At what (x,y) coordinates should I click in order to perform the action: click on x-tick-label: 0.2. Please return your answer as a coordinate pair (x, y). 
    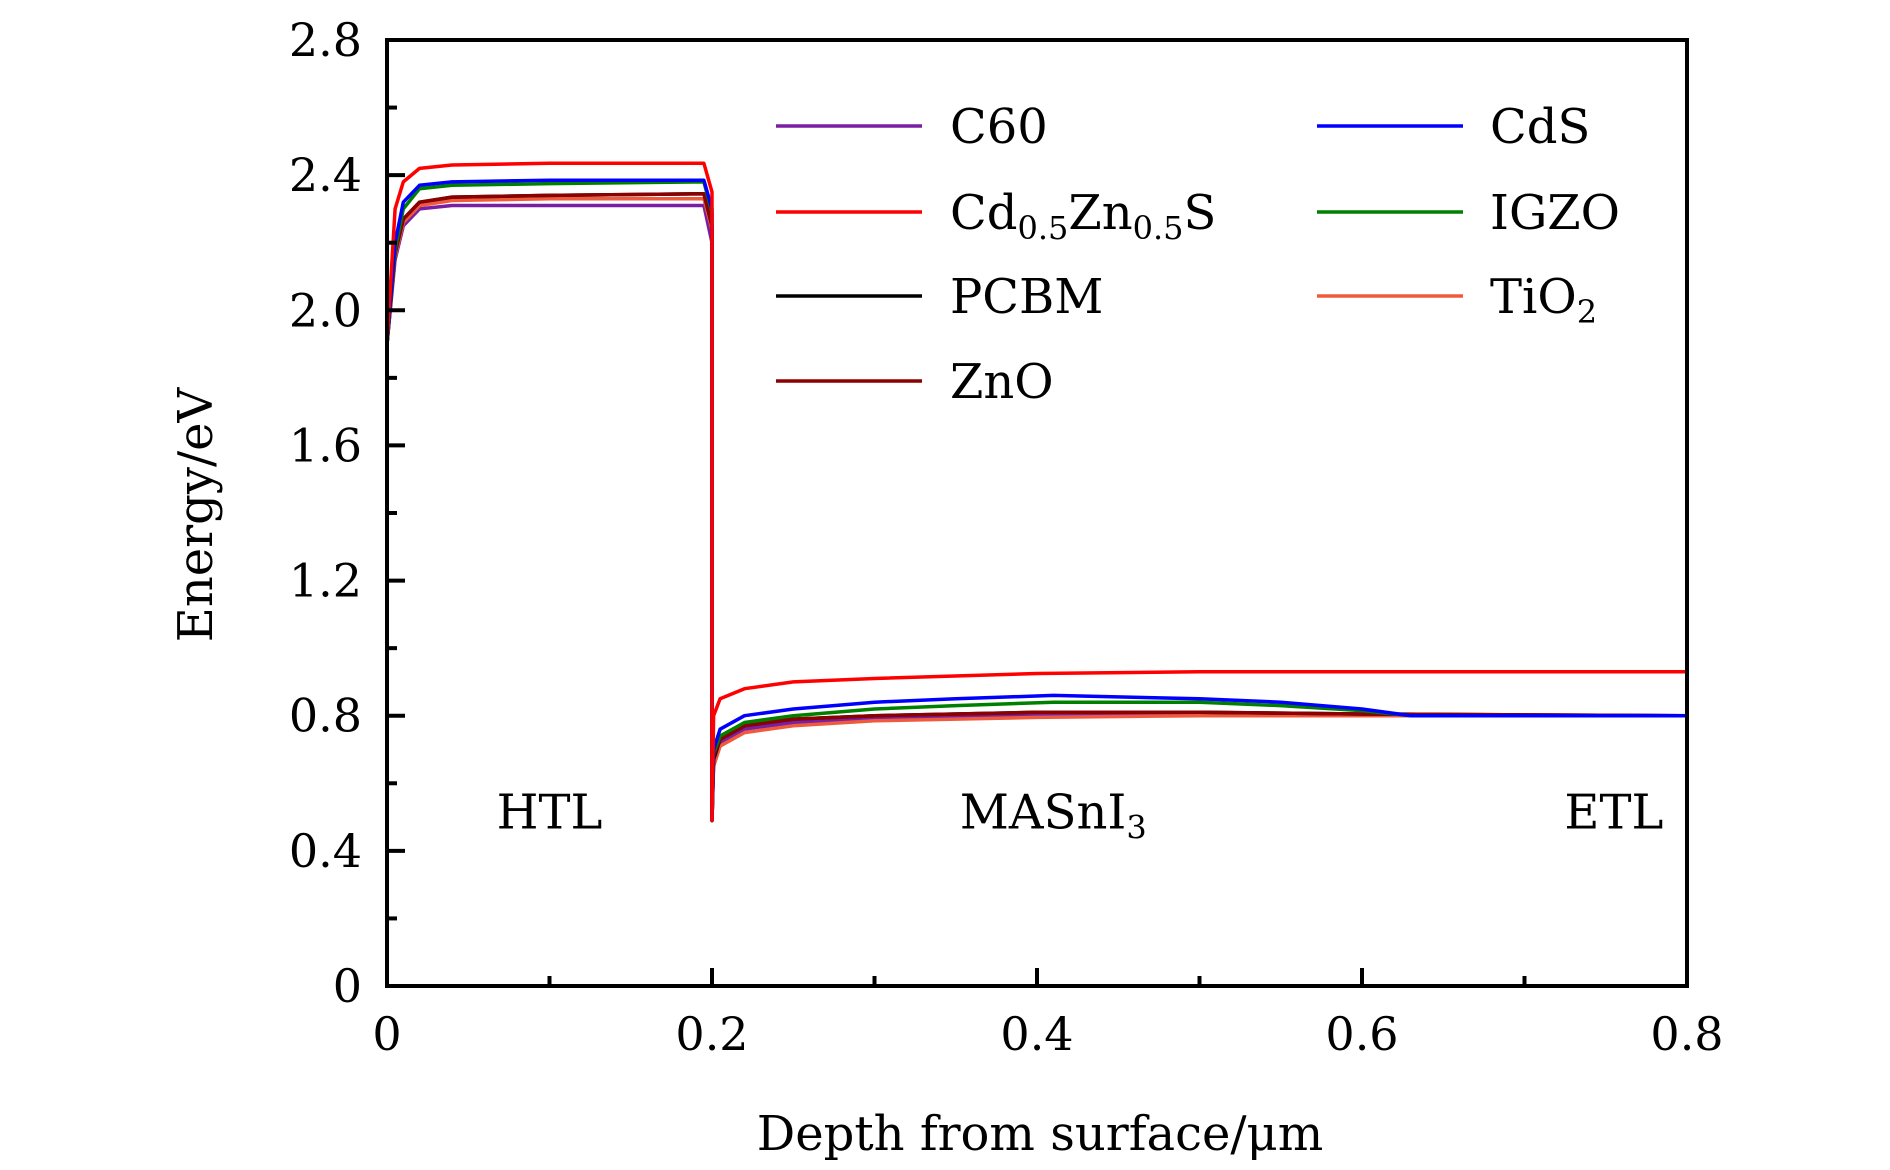
    Looking at the image, I should click on (711, 1034).